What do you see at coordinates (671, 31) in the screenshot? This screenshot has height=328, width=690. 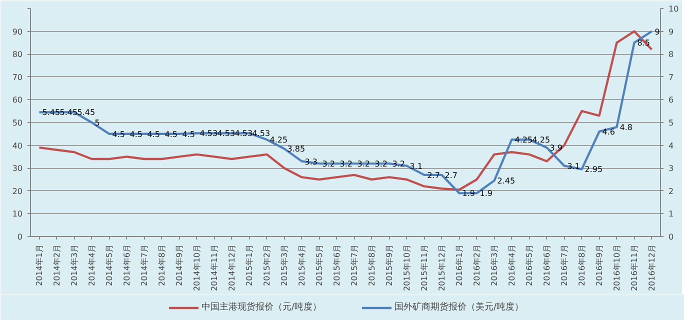 I see `y2-tick-label: 9` at bounding box center [671, 31].